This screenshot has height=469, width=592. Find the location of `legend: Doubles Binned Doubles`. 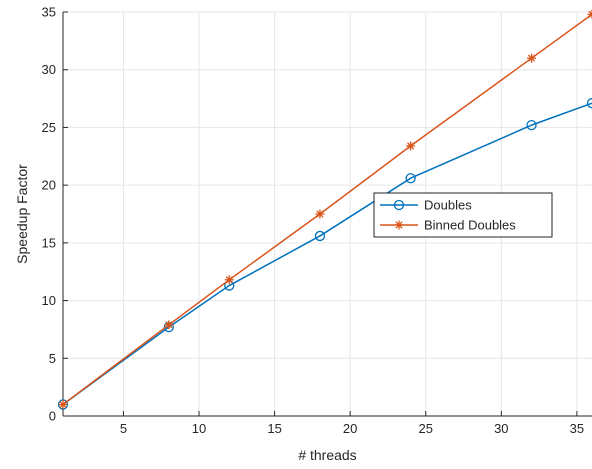

legend: Doubles Binned Doubles is located at coordinates (463, 215).